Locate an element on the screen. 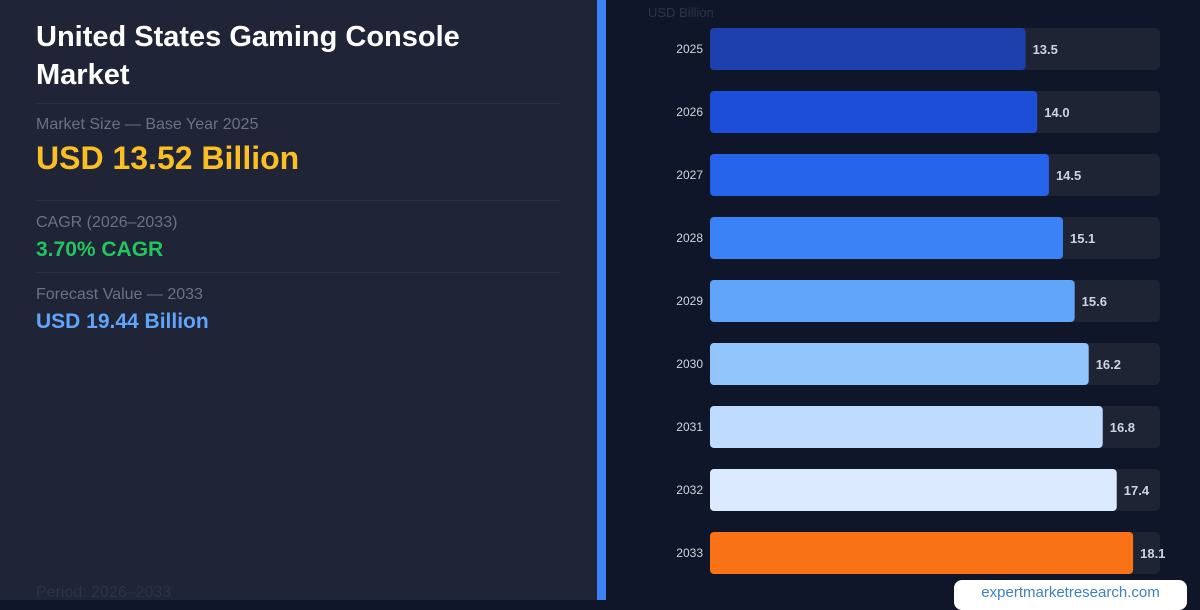 The height and width of the screenshot is (610, 1200). value-label: 15.6 is located at coordinates (1094, 301).